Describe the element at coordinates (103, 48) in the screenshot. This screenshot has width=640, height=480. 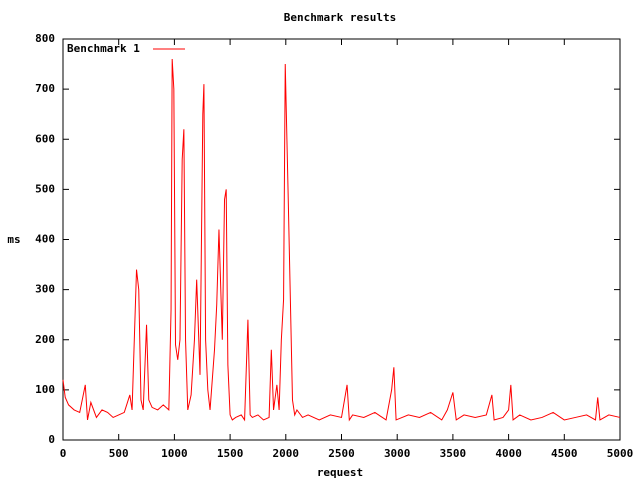
I see `legend-label: Benchmark 1` at that location.